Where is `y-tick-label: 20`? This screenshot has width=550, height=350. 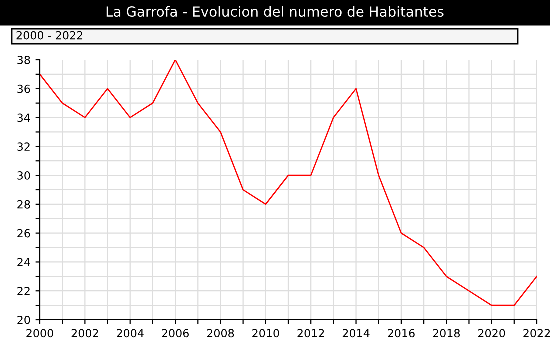 y-tick-label: 20 is located at coordinates (24, 320).